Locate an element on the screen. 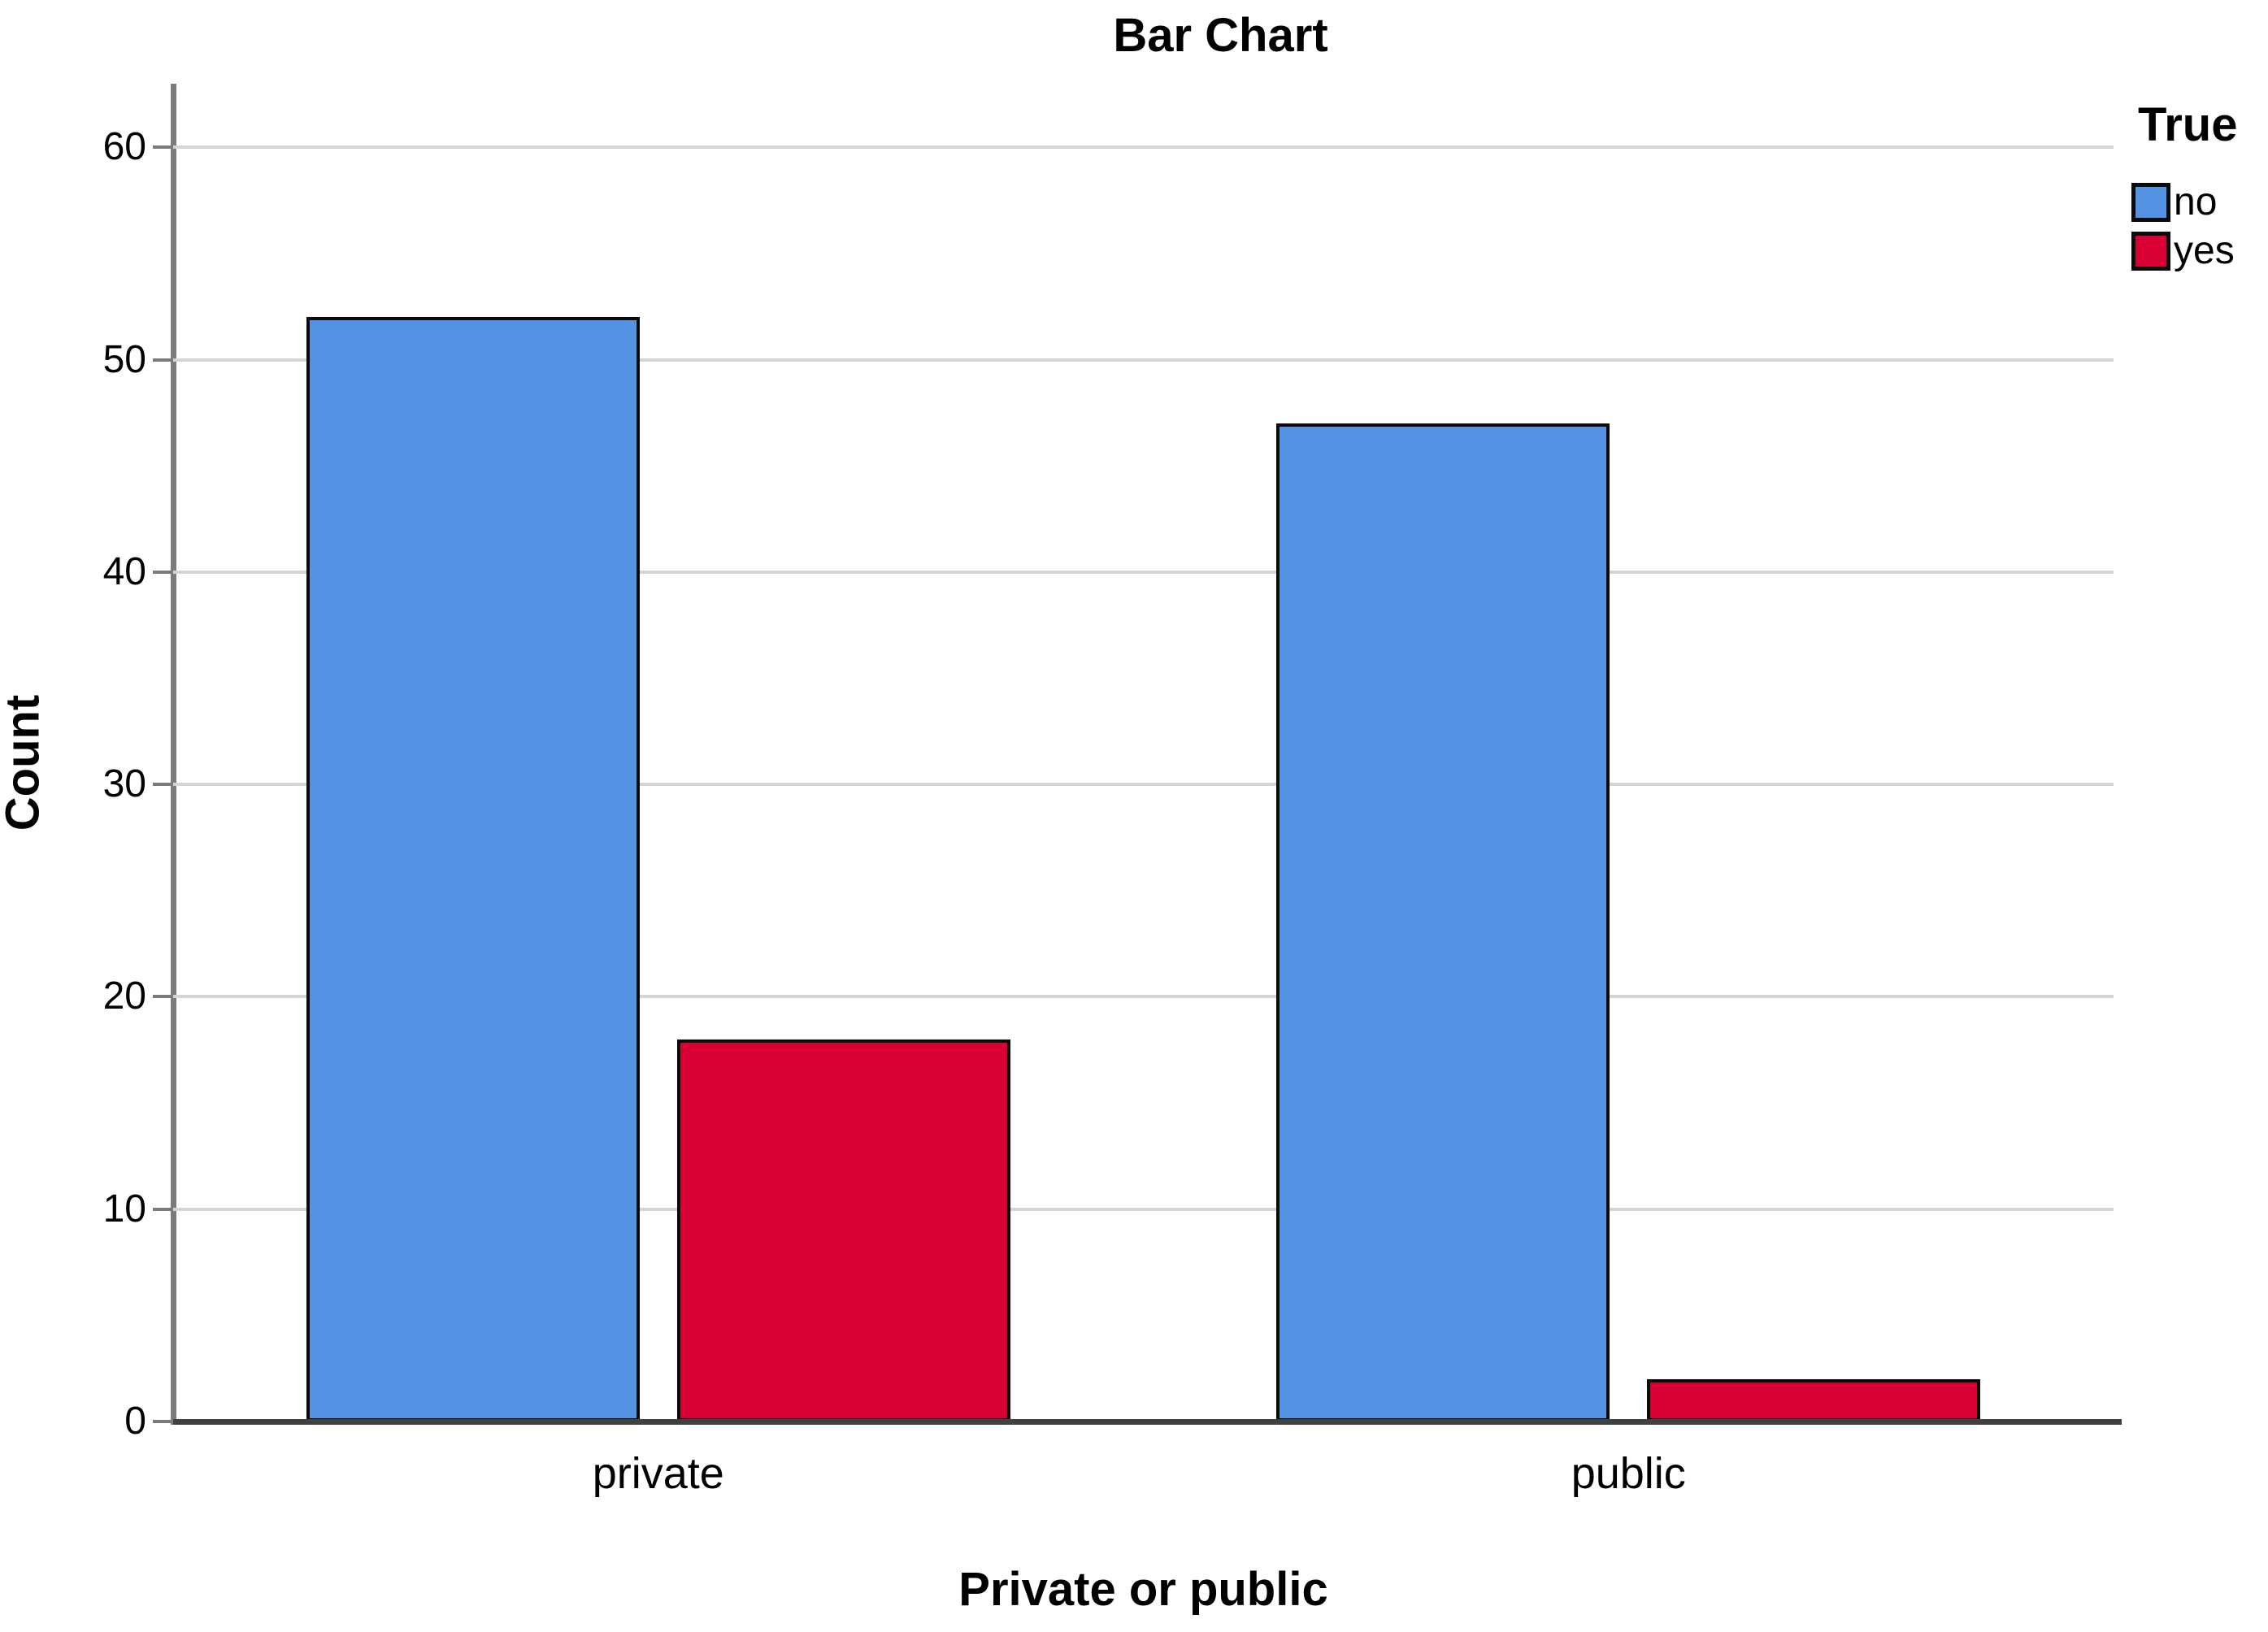  x-axis-line is located at coordinates (1147, 1422).